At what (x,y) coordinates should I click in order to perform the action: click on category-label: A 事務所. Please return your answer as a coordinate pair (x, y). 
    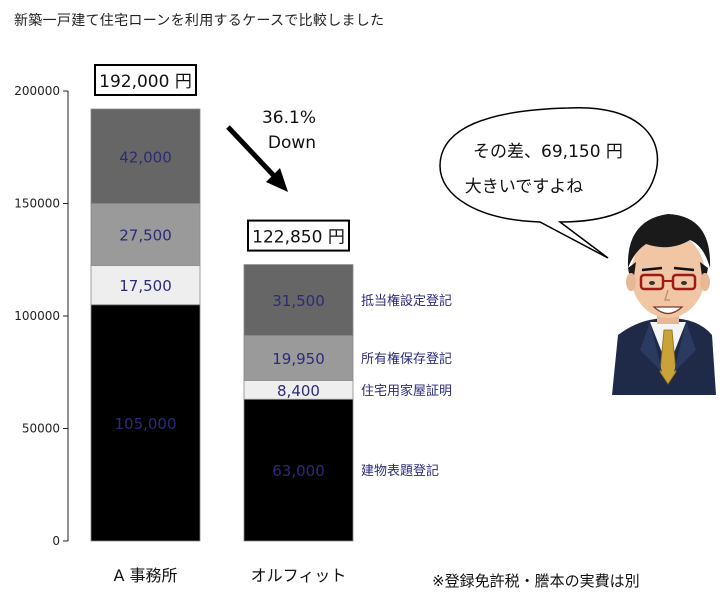
    Looking at the image, I should click on (145, 575).